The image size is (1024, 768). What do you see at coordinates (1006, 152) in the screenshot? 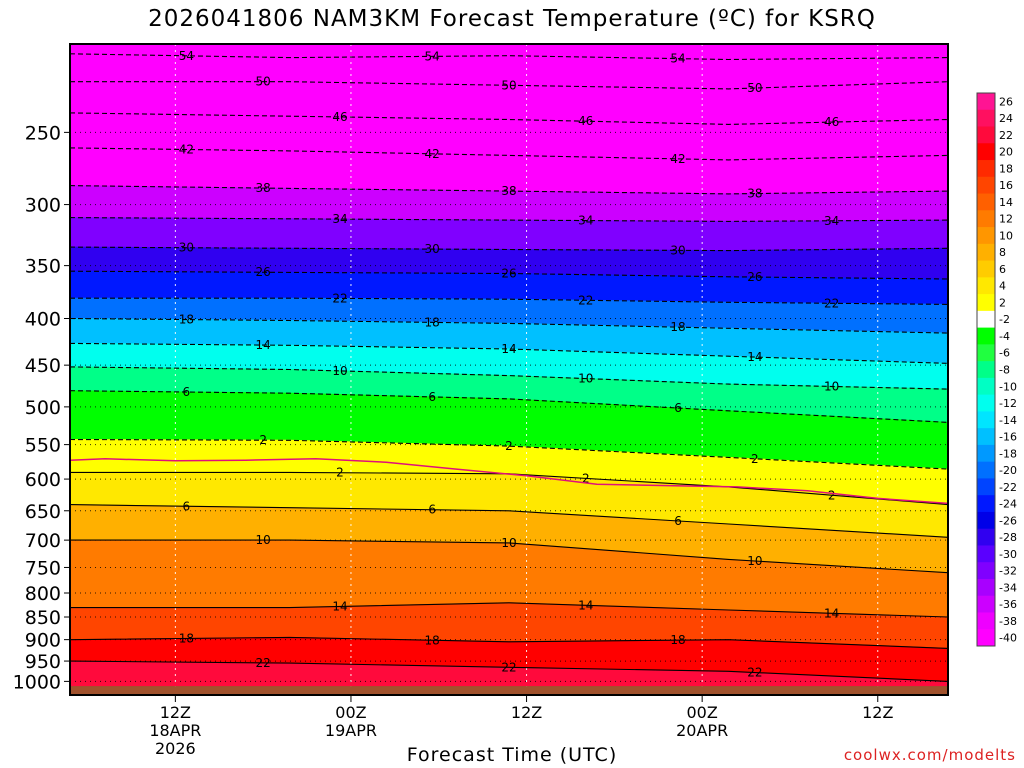
I see `colorbar-label: 20` at bounding box center [1006, 152].